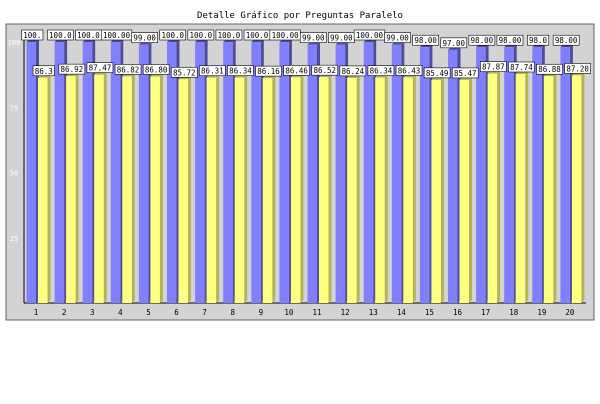  I want to click on data-label-series2-text: 85.49, so click(437, 73).